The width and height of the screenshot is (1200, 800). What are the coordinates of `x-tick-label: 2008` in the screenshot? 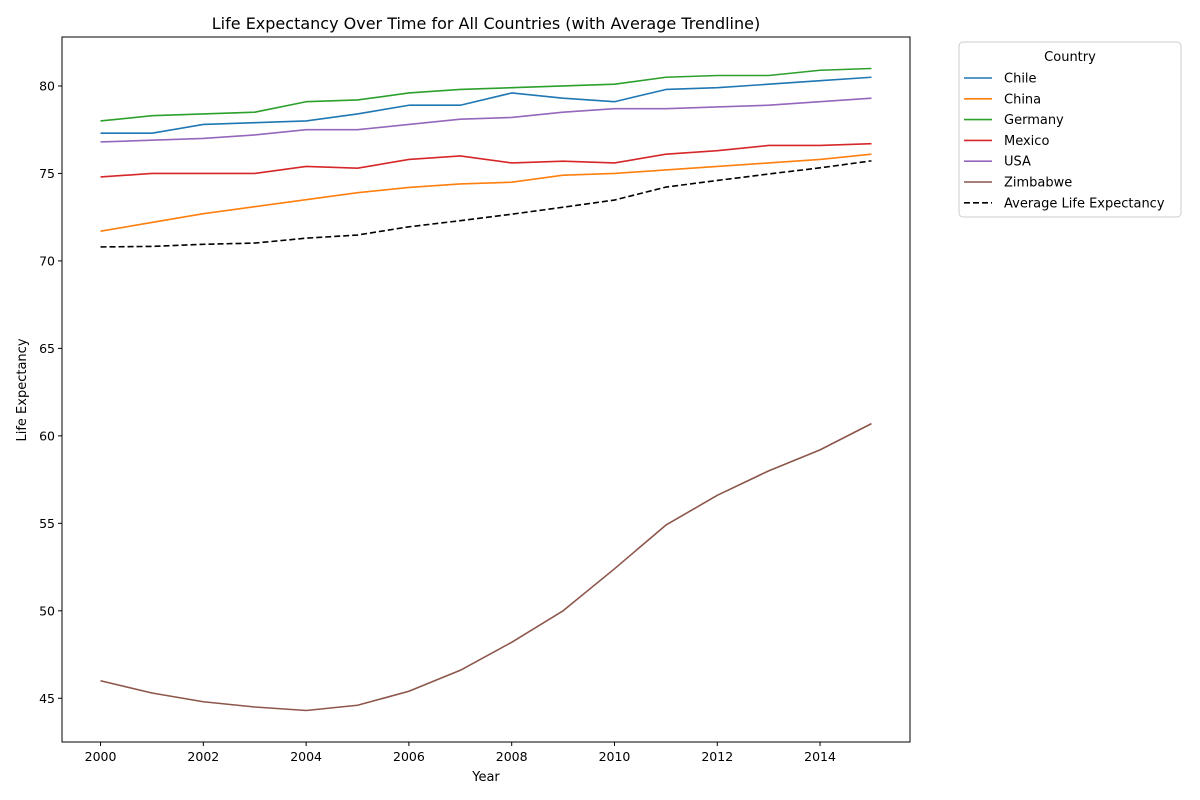 It's located at (512, 756).